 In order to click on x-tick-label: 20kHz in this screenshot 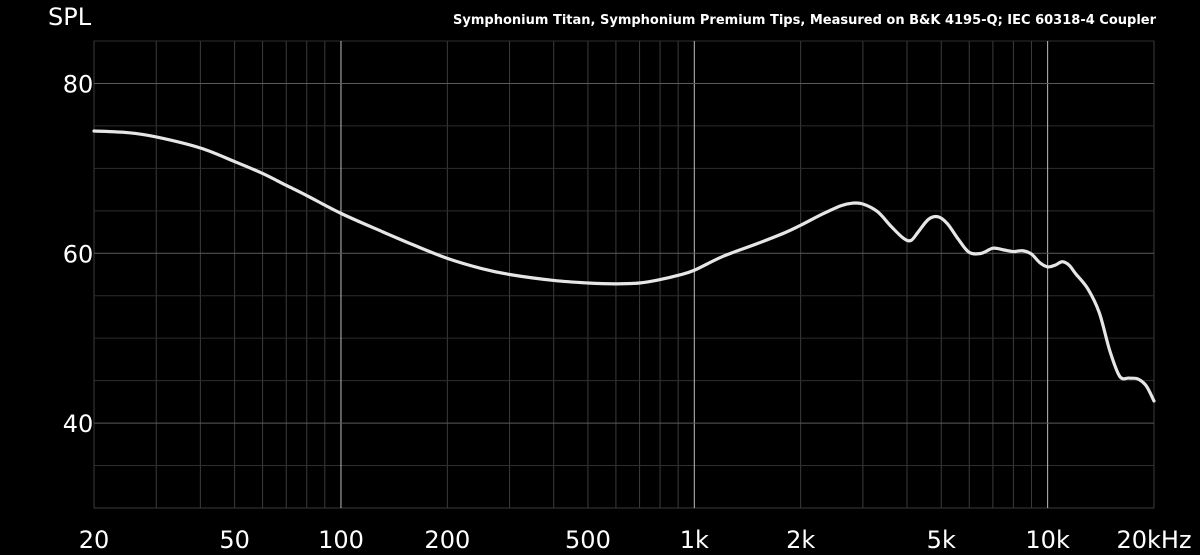, I will do `click(1153, 540)`.